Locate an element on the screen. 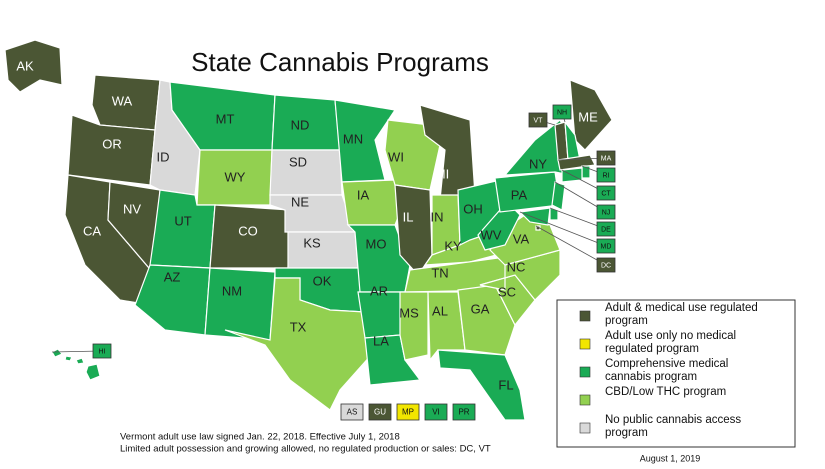 The width and height of the screenshot is (825, 469). state-label: OK is located at coordinates (322, 280).